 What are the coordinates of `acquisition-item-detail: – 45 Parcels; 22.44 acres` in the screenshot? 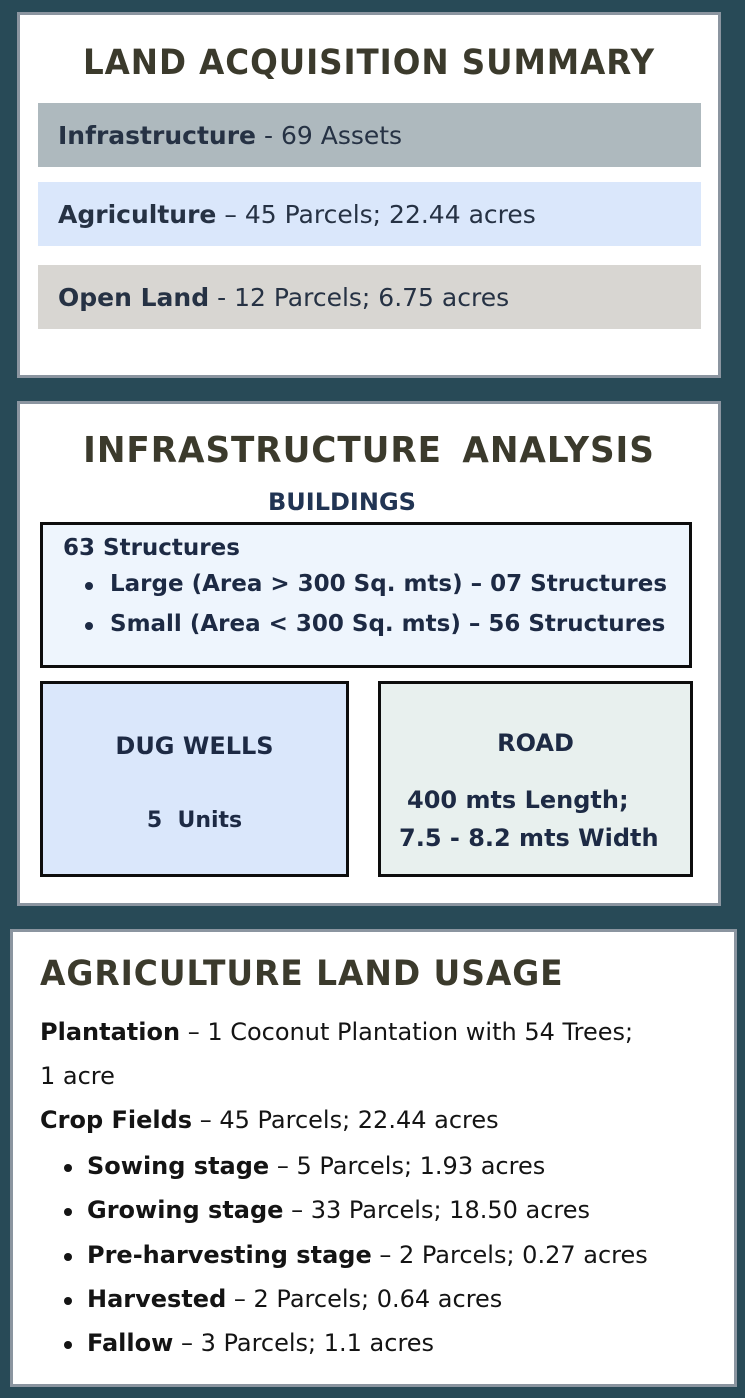 It's located at (380, 214).